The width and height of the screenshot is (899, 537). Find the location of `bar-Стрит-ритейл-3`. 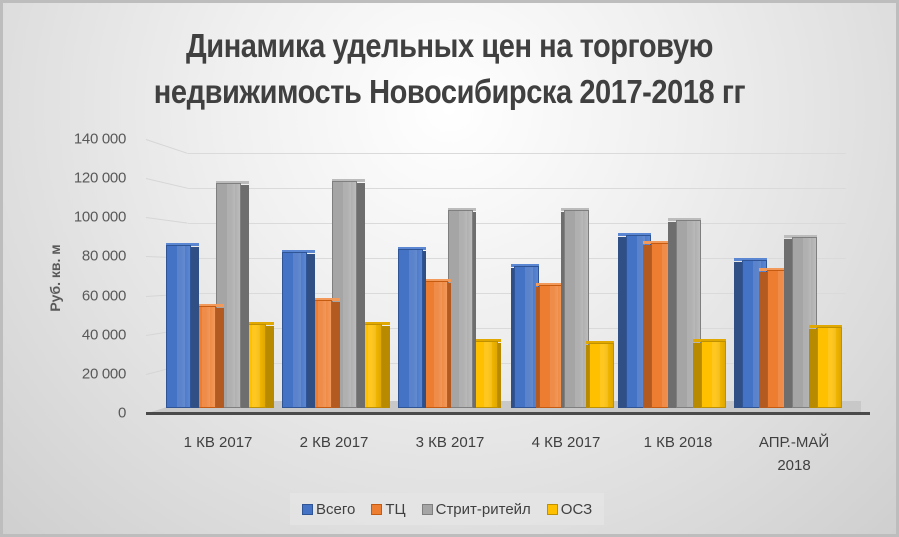

bar-Стрит-ритейл-3 is located at coordinates (575, 308).